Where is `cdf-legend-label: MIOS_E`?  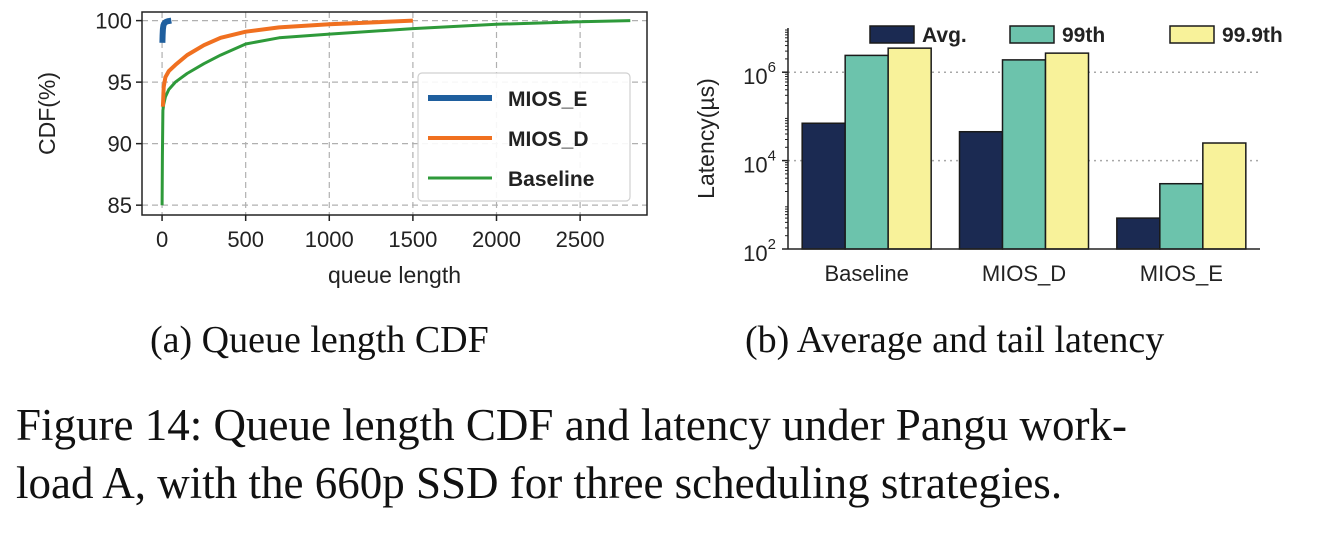
cdf-legend-label: MIOS_E is located at coordinates (547, 99).